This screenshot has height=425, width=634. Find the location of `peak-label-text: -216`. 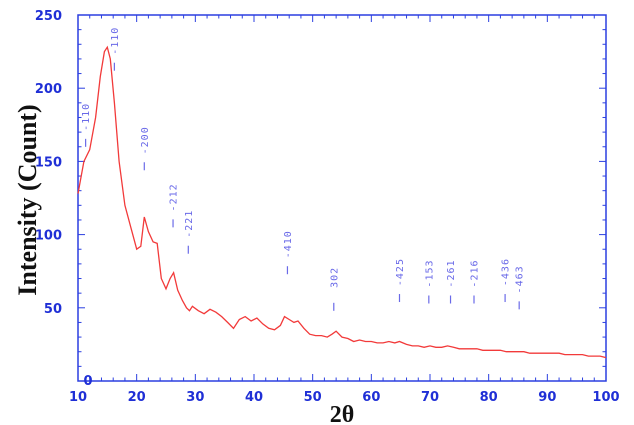

peak-label-text: -216 is located at coordinates (475, 273).